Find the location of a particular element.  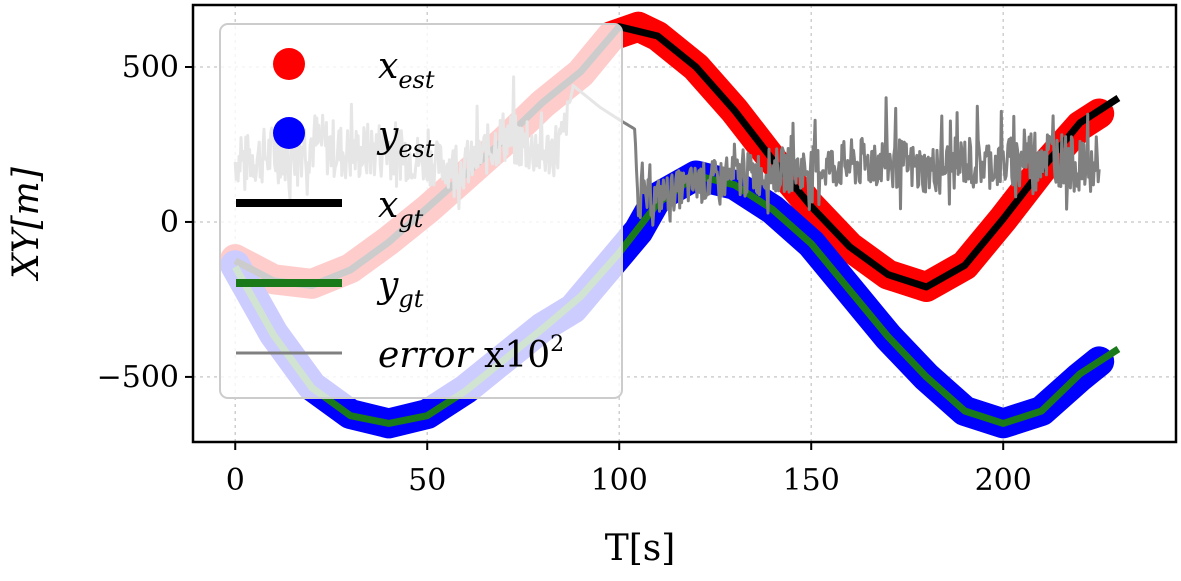

legend-label-y-gt: ygt is located at coordinates (400, 289).